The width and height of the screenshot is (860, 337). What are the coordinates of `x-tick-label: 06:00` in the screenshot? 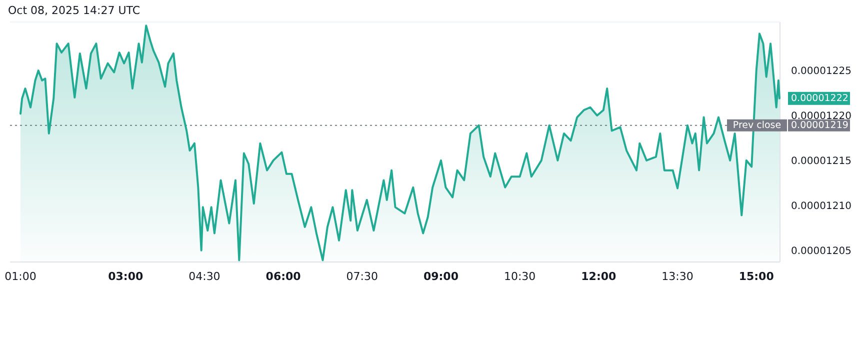 It's located at (284, 276).